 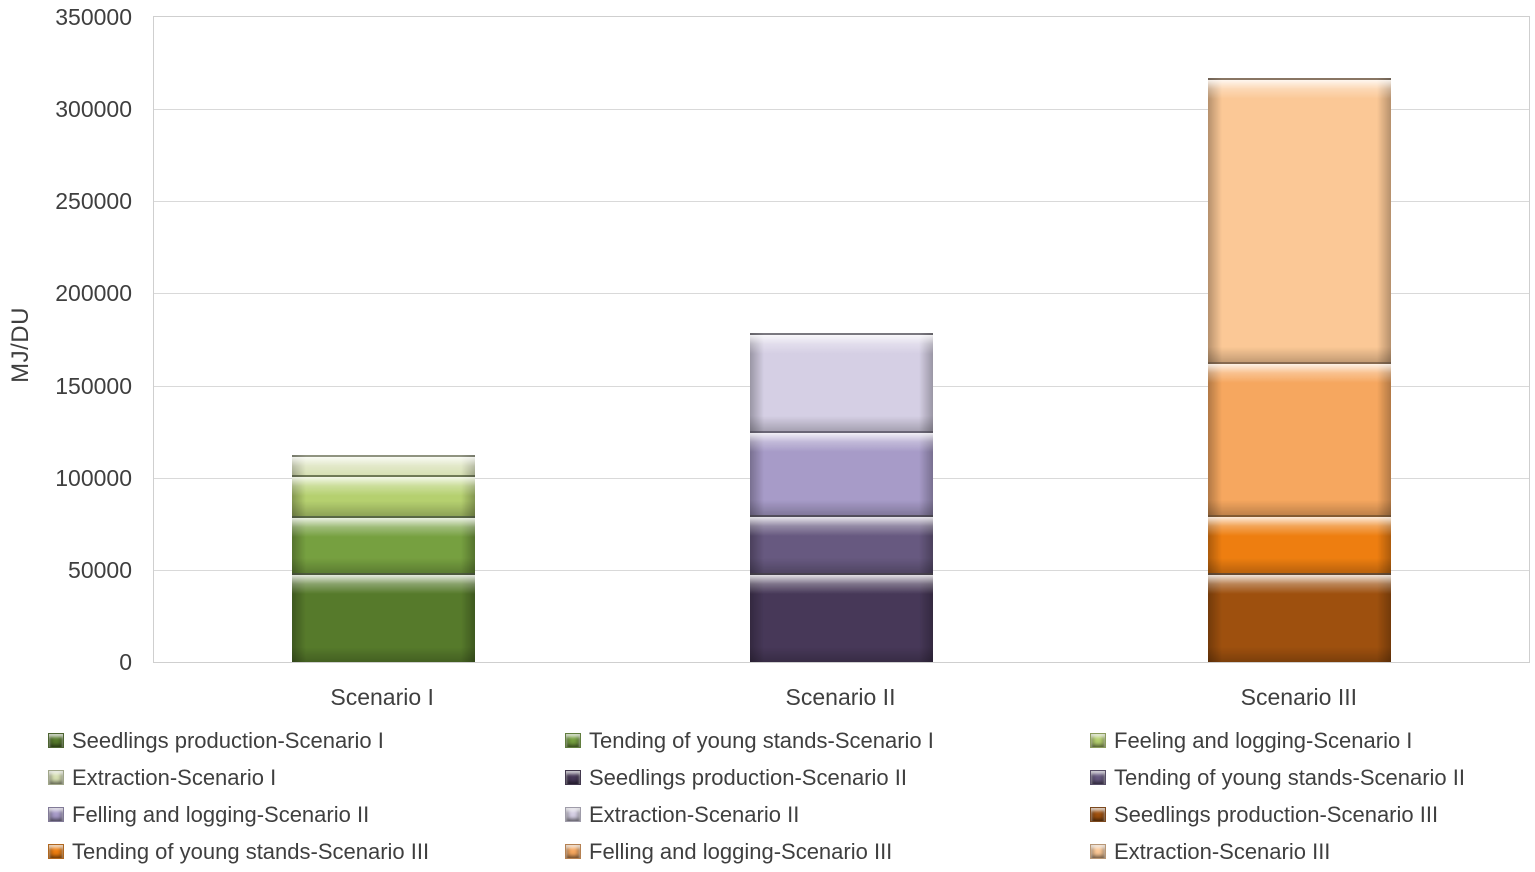 I want to click on legend-label: Feeling and logging-Scenario I, so click(x=1263, y=740).